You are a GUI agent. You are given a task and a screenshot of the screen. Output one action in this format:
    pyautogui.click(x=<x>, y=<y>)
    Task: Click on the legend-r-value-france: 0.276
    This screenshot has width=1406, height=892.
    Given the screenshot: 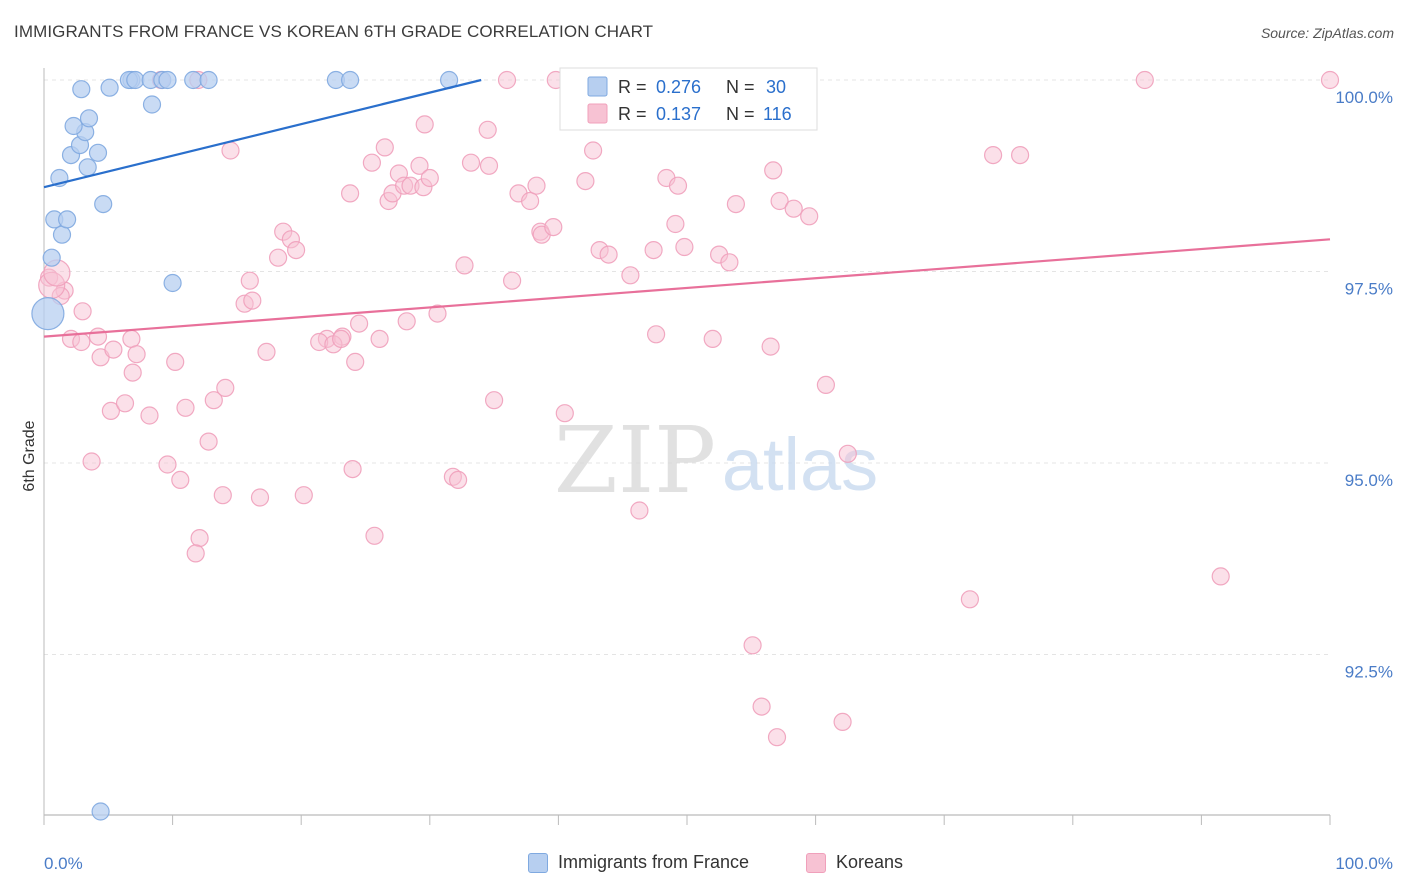 What is the action you would take?
    pyautogui.click(x=678, y=87)
    